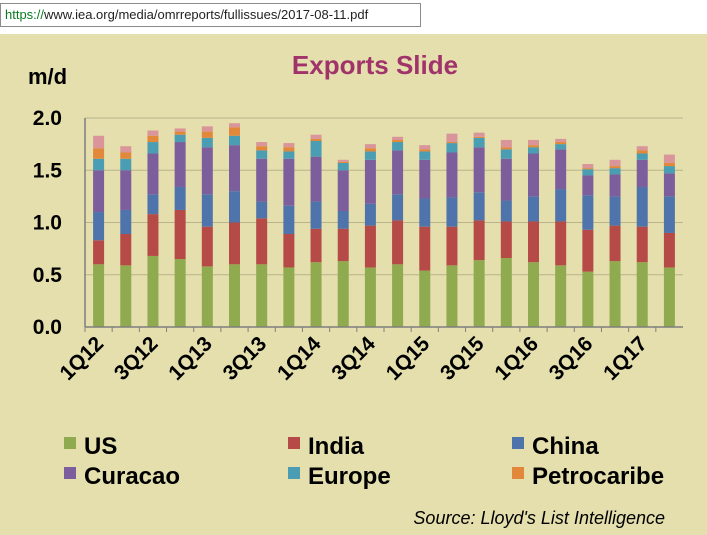 This screenshot has width=707, height=535. Describe the element at coordinates (100, 446) in the screenshot. I see `legend-label-us: US` at that location.